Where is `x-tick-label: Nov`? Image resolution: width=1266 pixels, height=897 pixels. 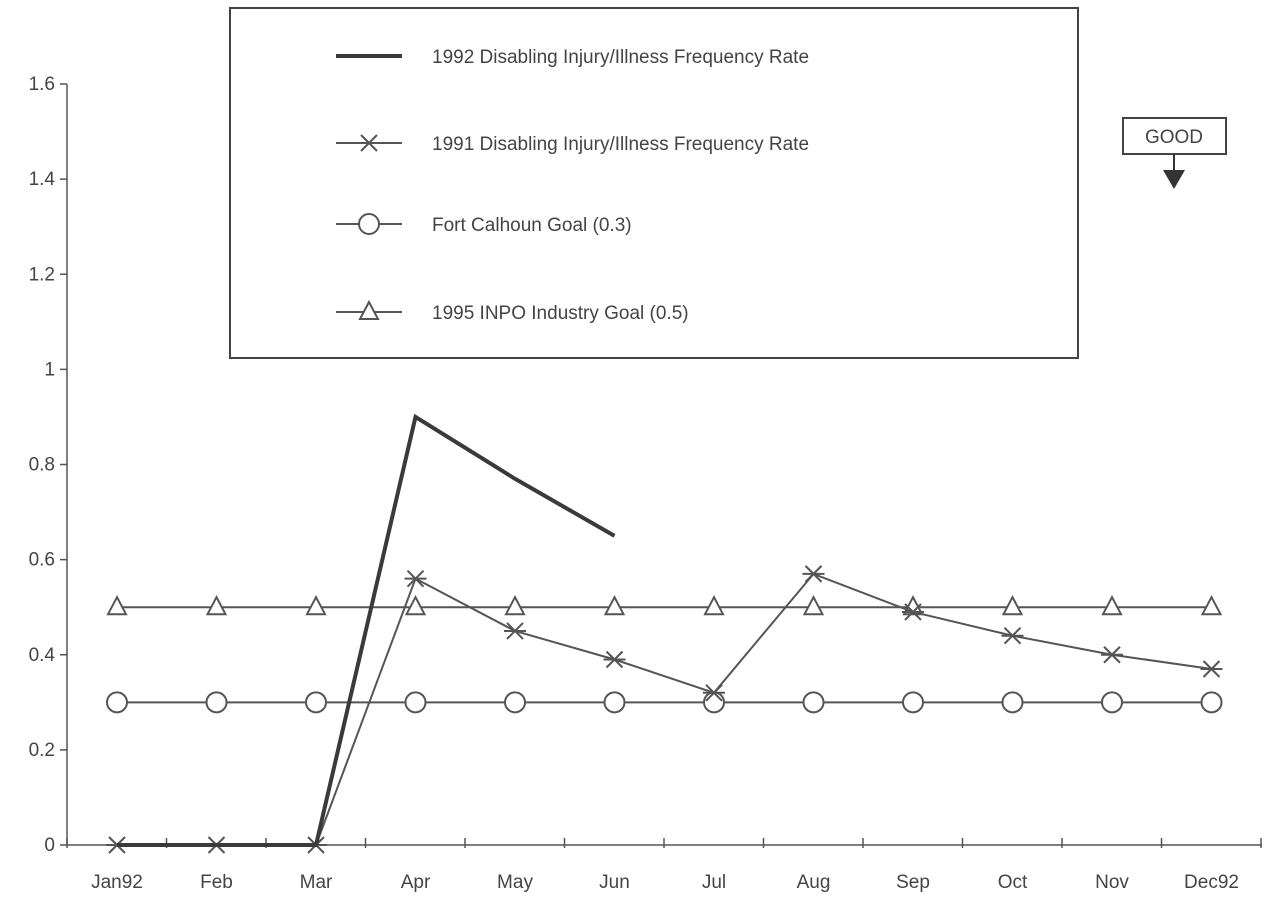 x-tick-label: Nov is located at coordinates (1112, 882).